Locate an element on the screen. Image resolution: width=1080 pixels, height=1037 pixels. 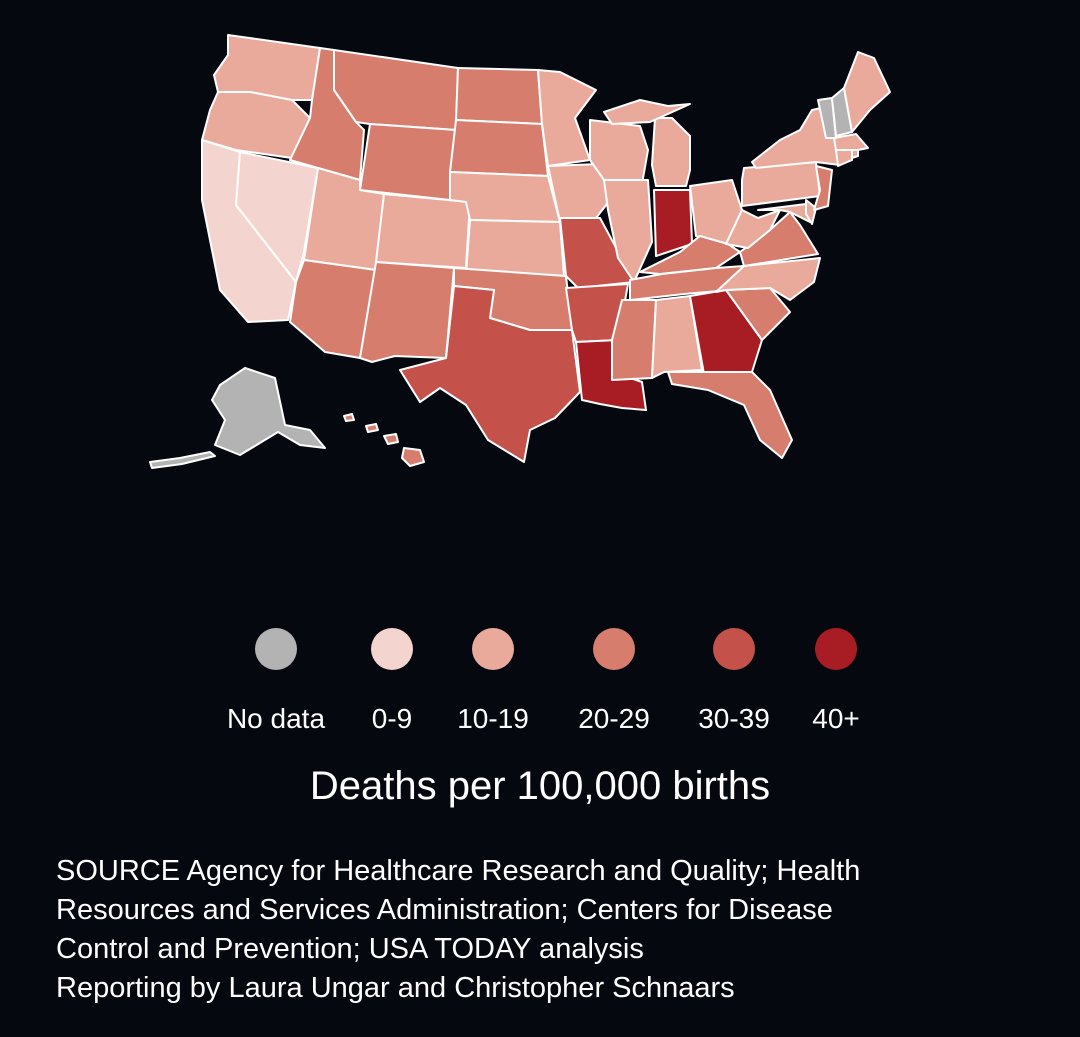
legend-dot-40-plus is located at coordinates (836, 649).